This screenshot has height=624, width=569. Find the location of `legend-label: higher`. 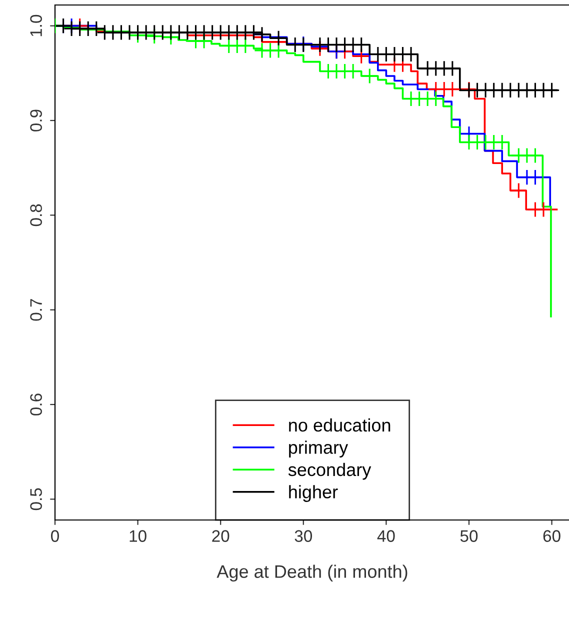

legend-label: higher is located at coordinates (313, 493).